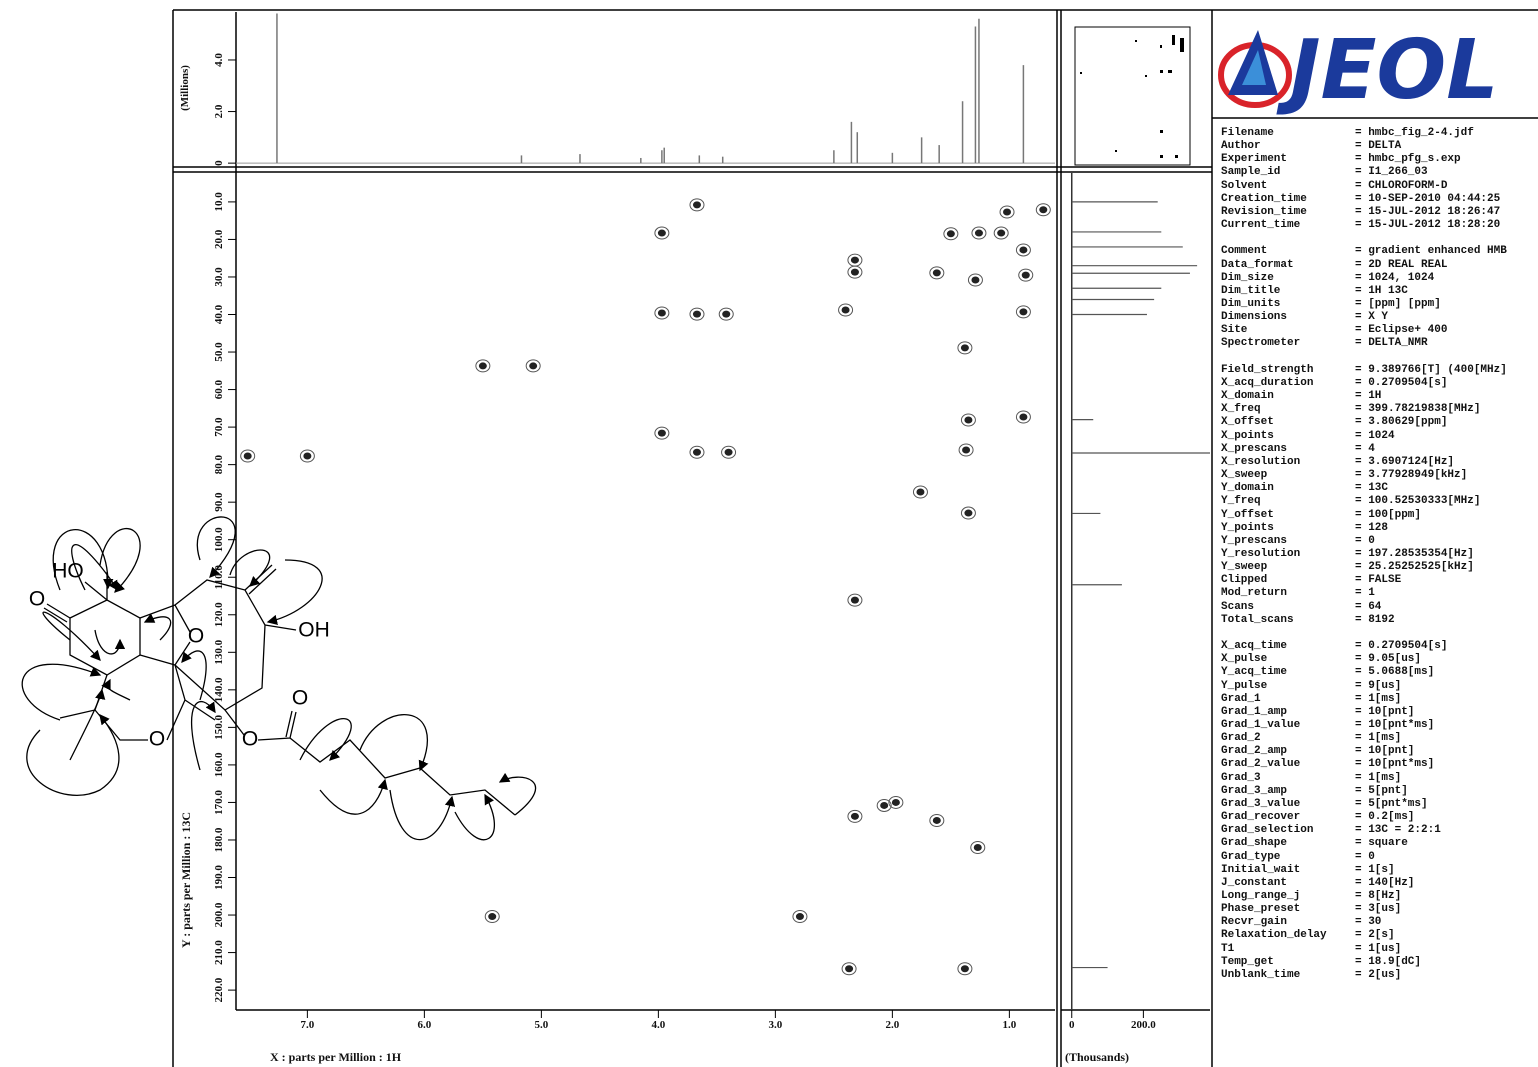  Describe the element at coordinates (1264, 198) in the screenshot. I see `parameter-key: Creation_time` at that location.